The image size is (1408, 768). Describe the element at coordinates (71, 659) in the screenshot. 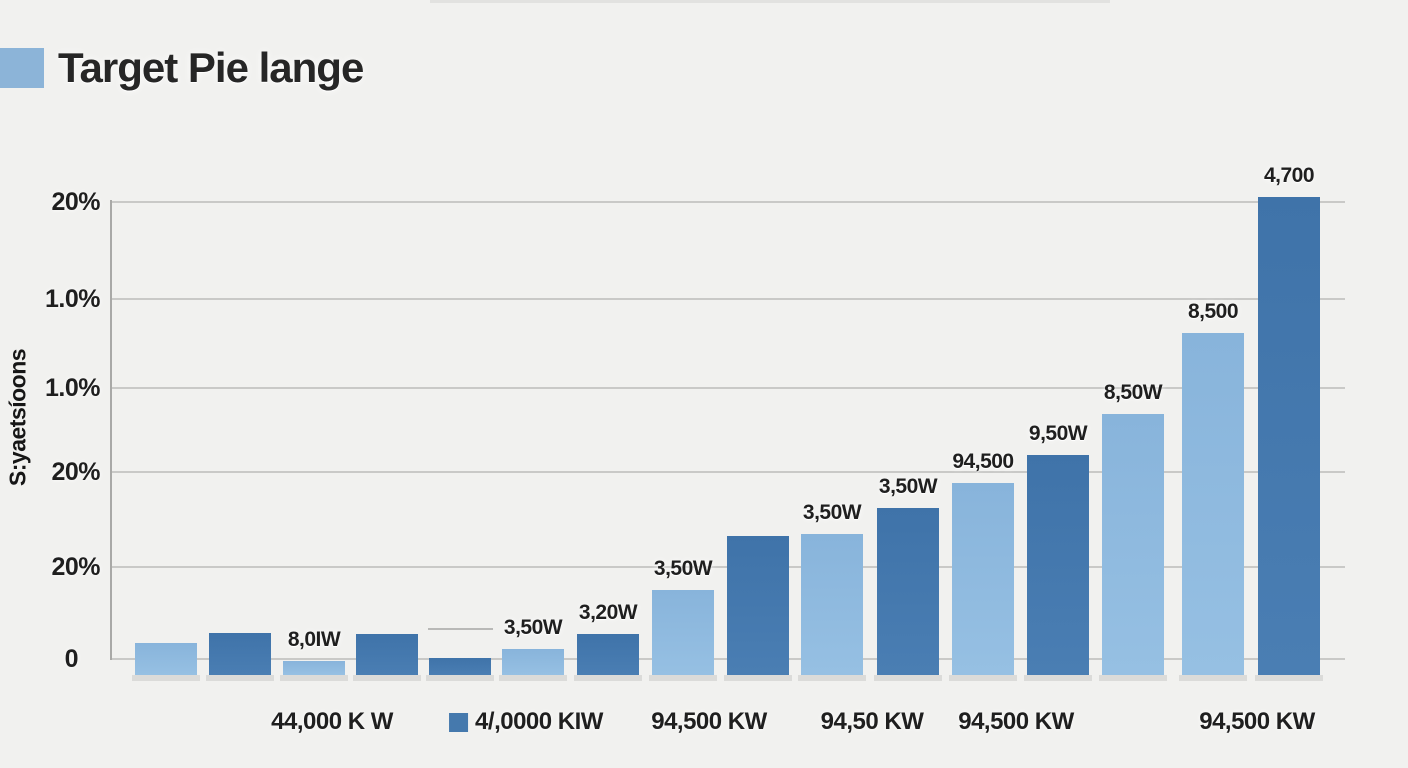

I see `y-tick-label: 0` at that location.